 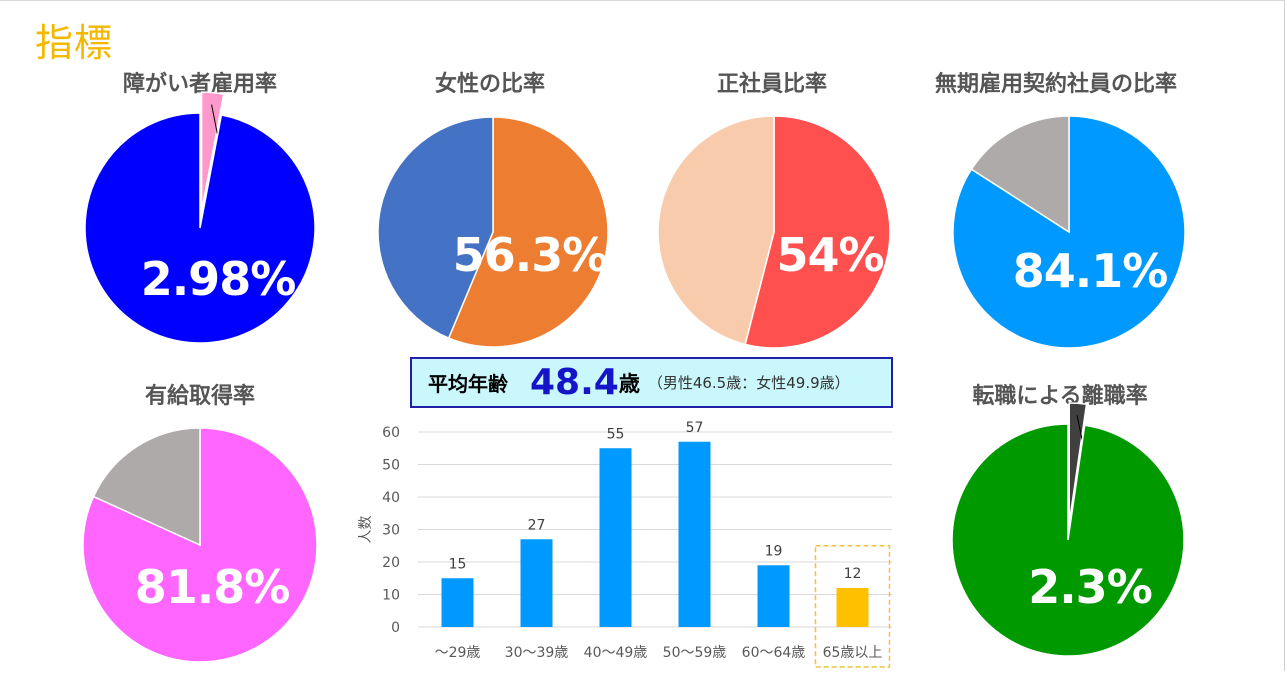 What do you see at coordinates (1055, 84) in the screenshot?
I see `chart-title-indefinite-contract: 無期雇用契約社員の比率` at bounding box center [1055, 84].